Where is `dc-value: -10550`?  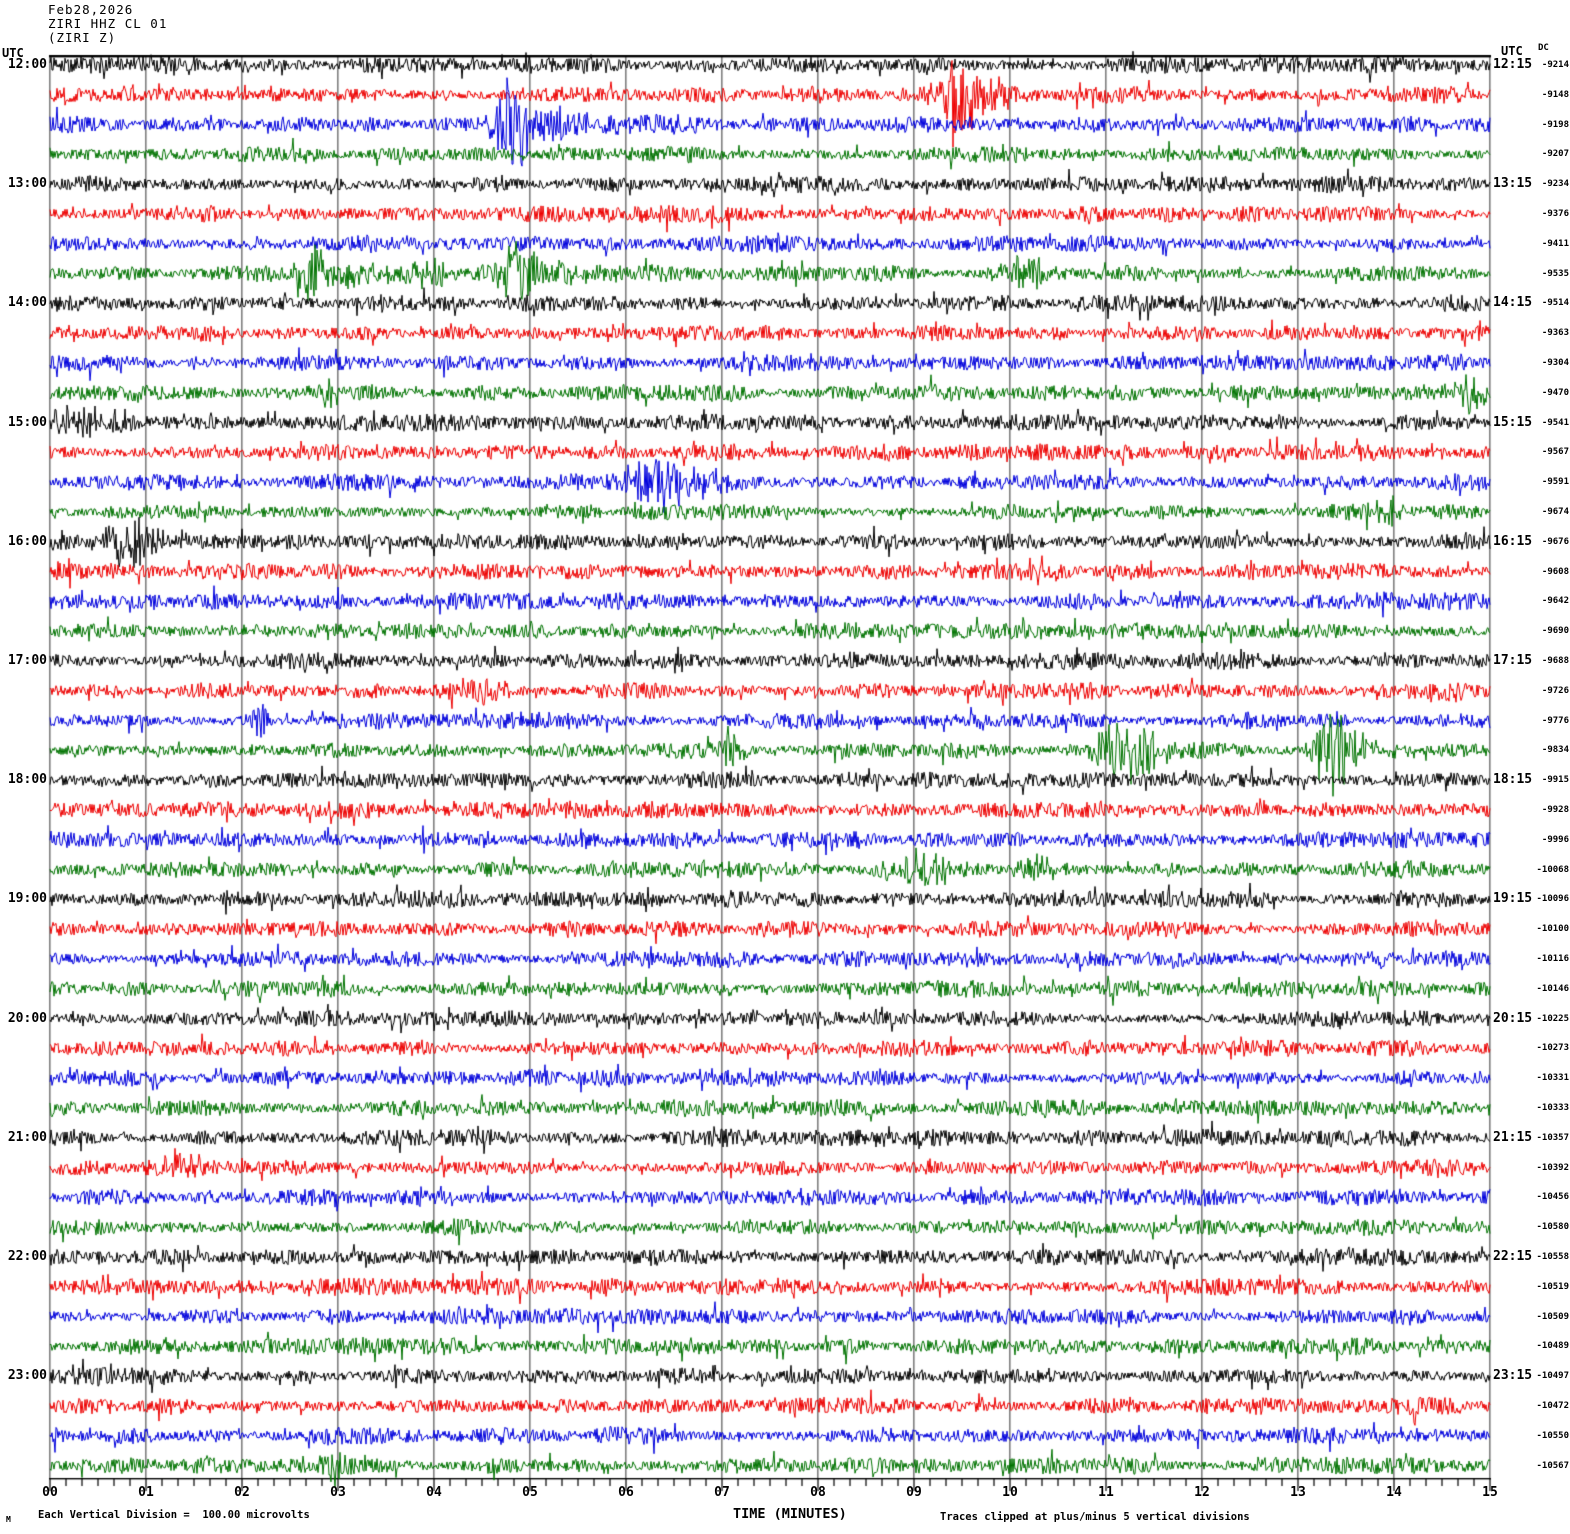 dc-value: -10550 is located at coordinates (1552, 1435).